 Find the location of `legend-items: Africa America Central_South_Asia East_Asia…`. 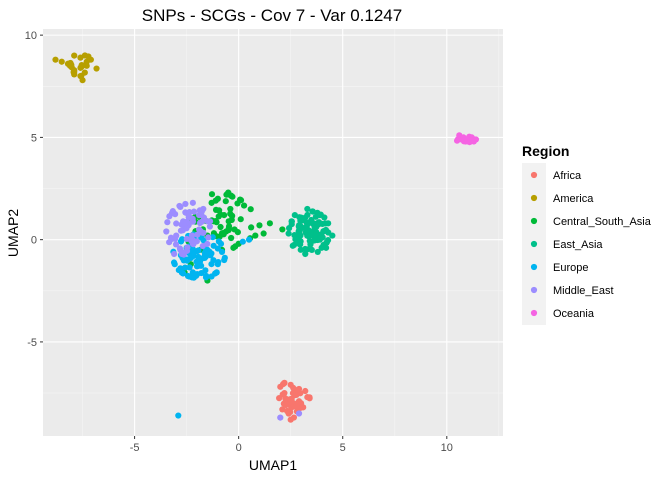

legend-items: Africa America Central_South_Asia East_Asia… is located at coordinates (591, 245).